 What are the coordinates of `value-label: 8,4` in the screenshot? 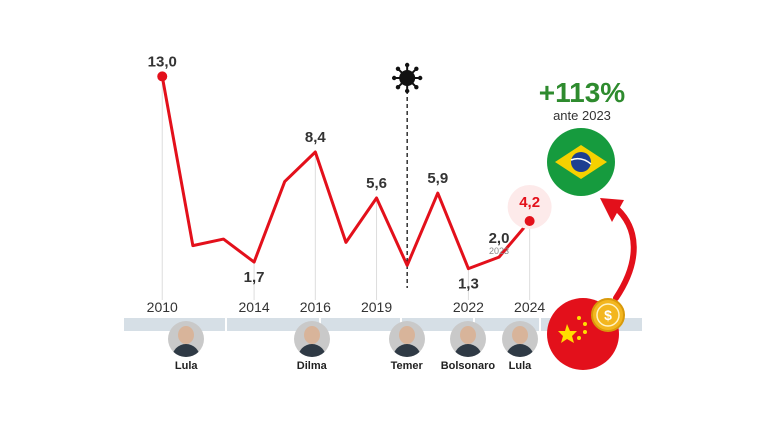 It's located at (316, 137).